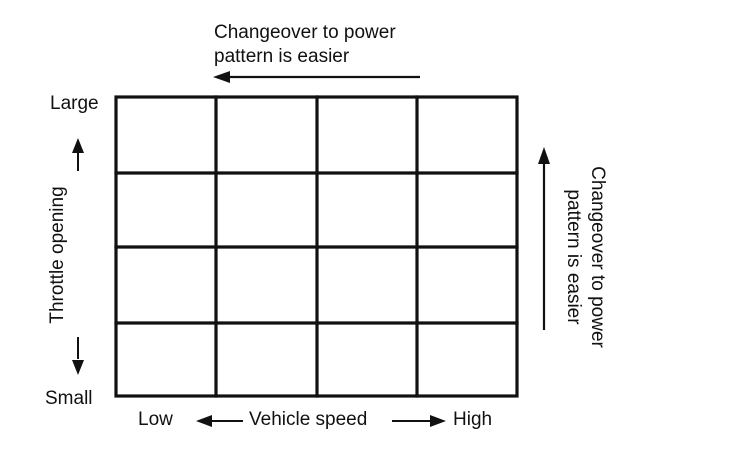 Image resolution: width=752 pixels, height=460 pixels. What do you see at coordinates (282, 56) in the screenshot?
I see `top-caption-line-2: pattern is easier` at bounding box center [282, 56].